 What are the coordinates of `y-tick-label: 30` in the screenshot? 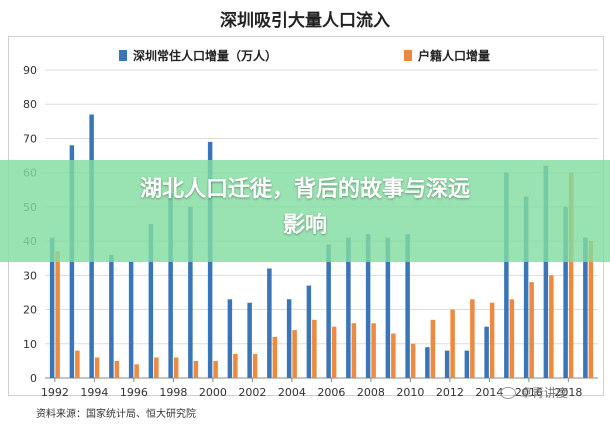 It's located at (30, 275).